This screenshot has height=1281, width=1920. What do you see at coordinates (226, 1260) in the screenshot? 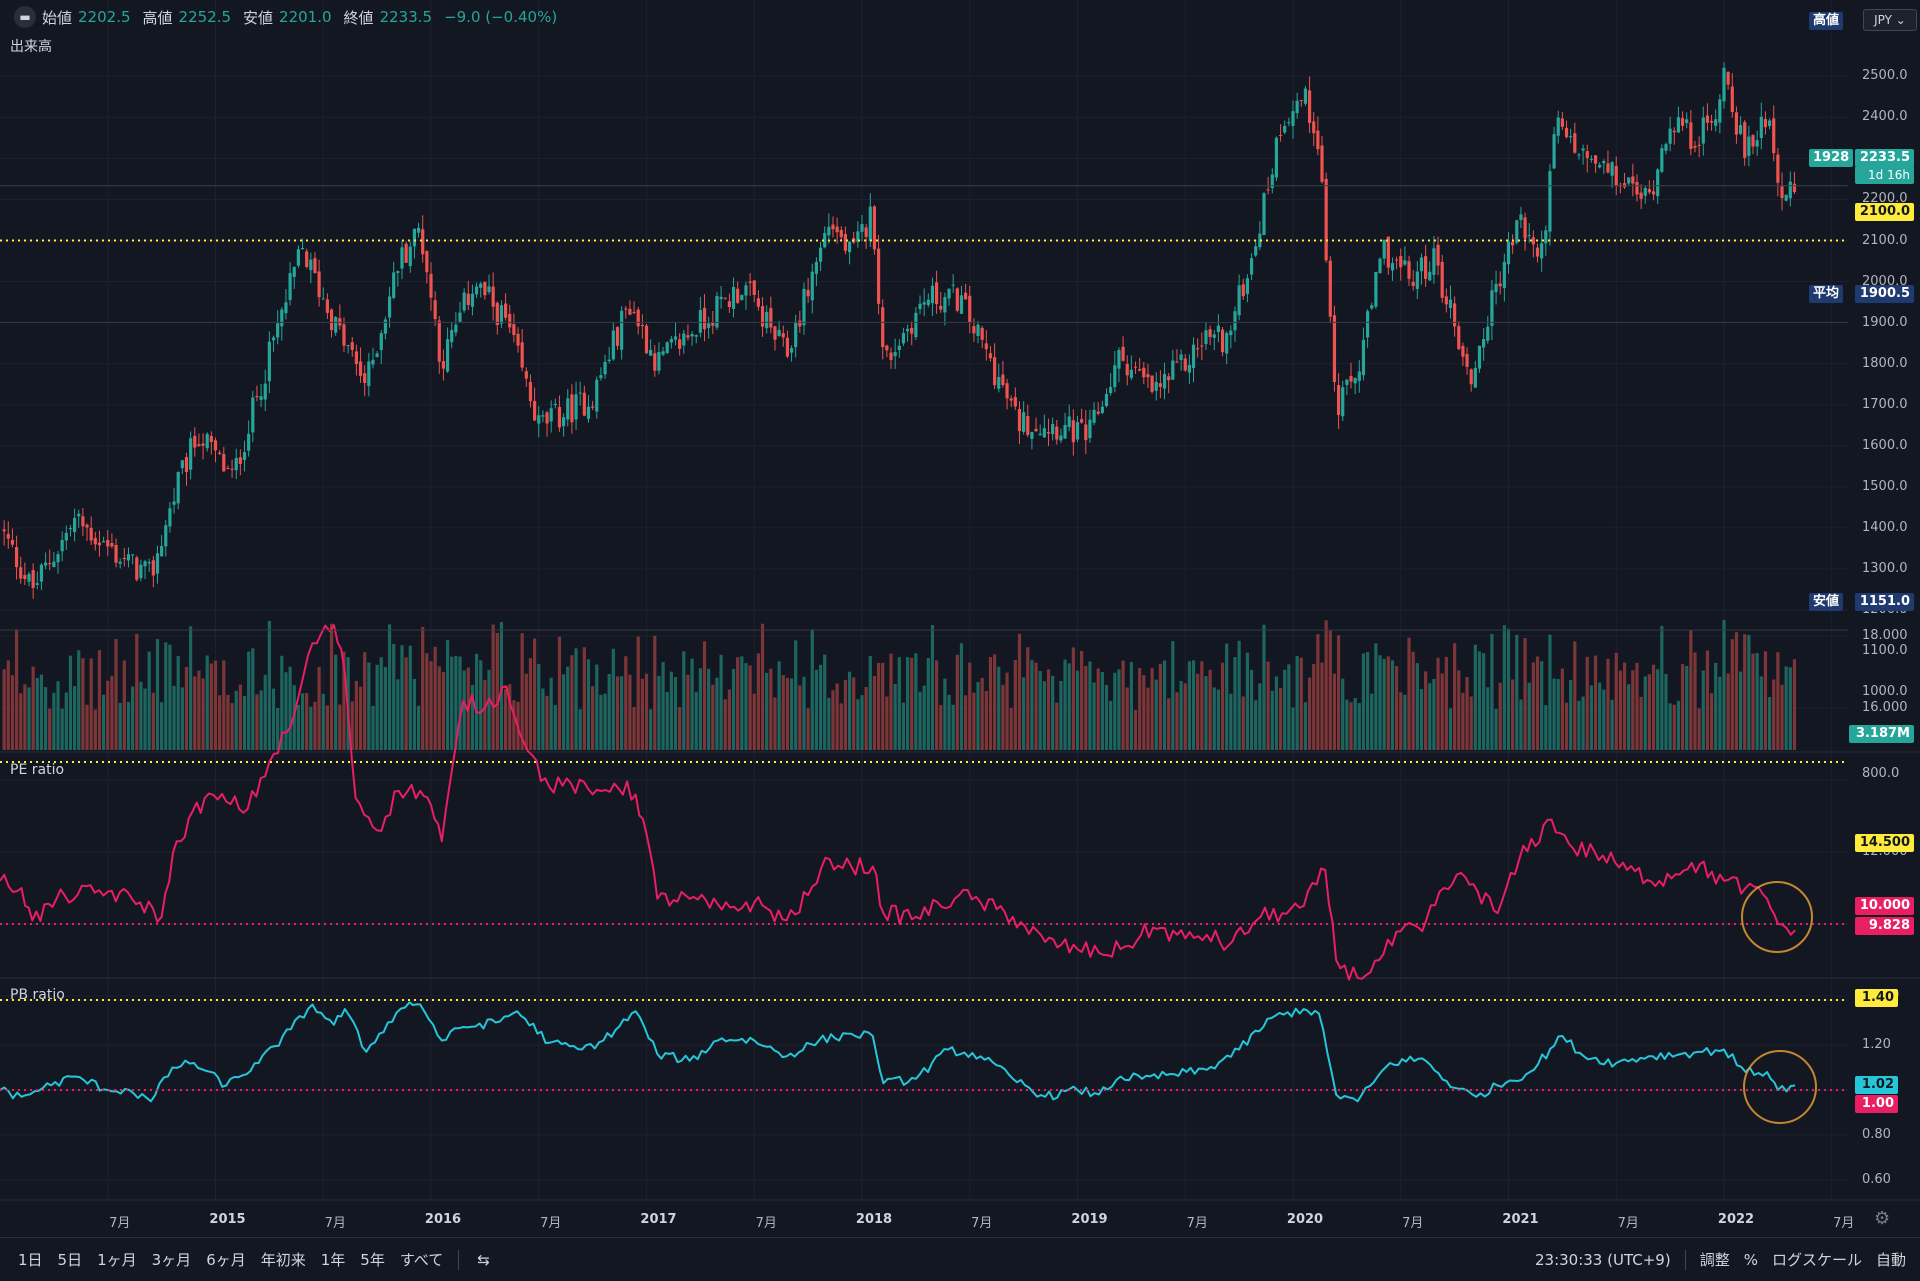
I see `range-button-4: 6ヶ月` at bounding box center [226, 1260].